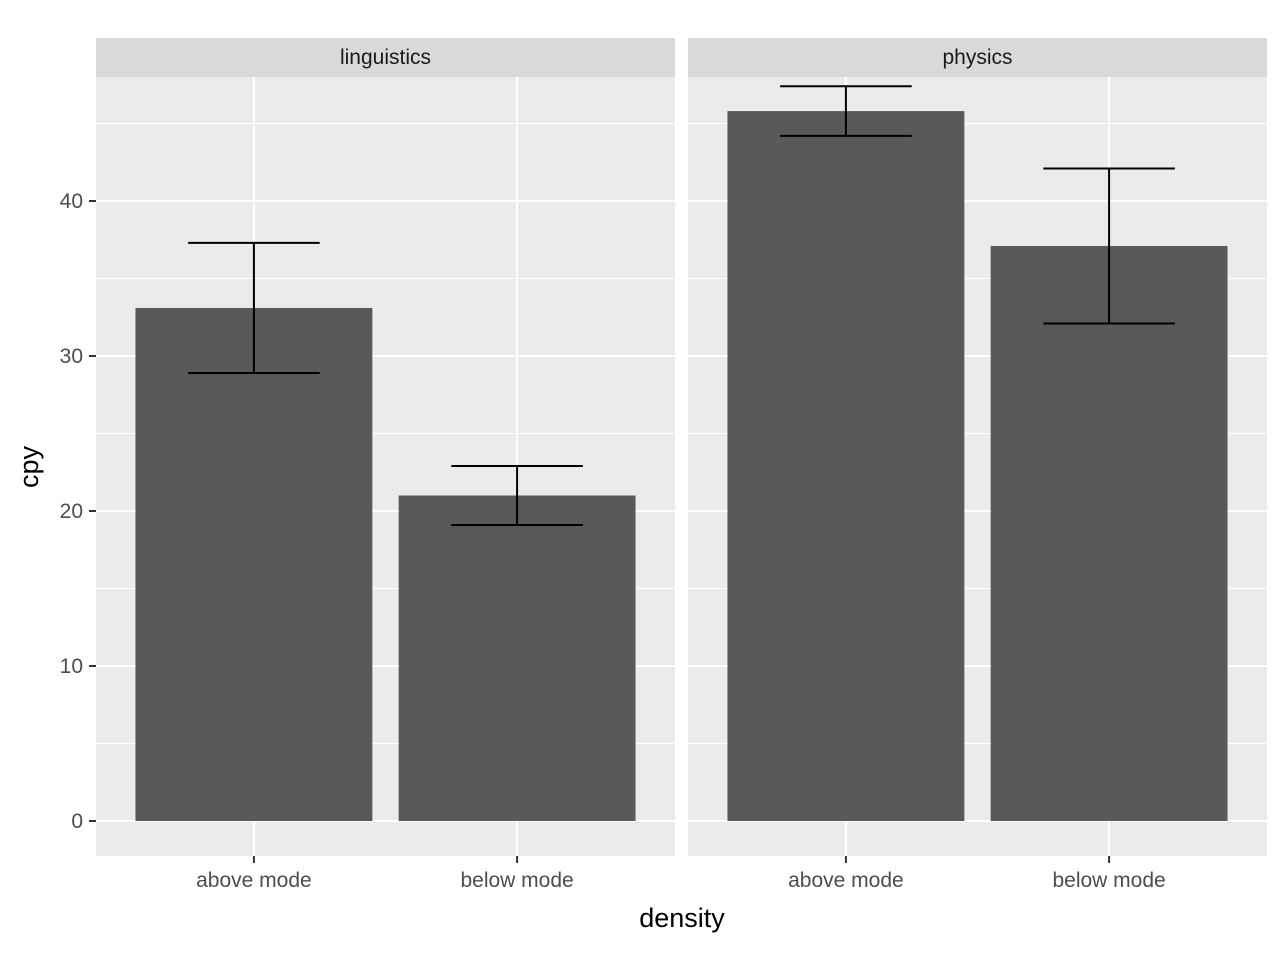  What do you see at coordinates (682, 918) in the screenshot?
I see `x-axis-title: density` at bounding box center [682, 918].